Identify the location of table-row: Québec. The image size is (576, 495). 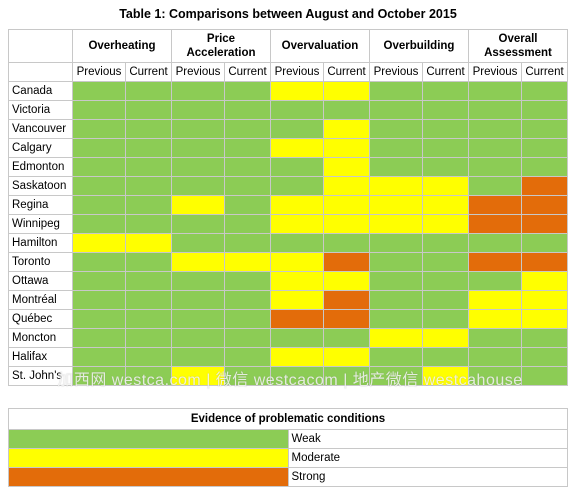
(288, 319).